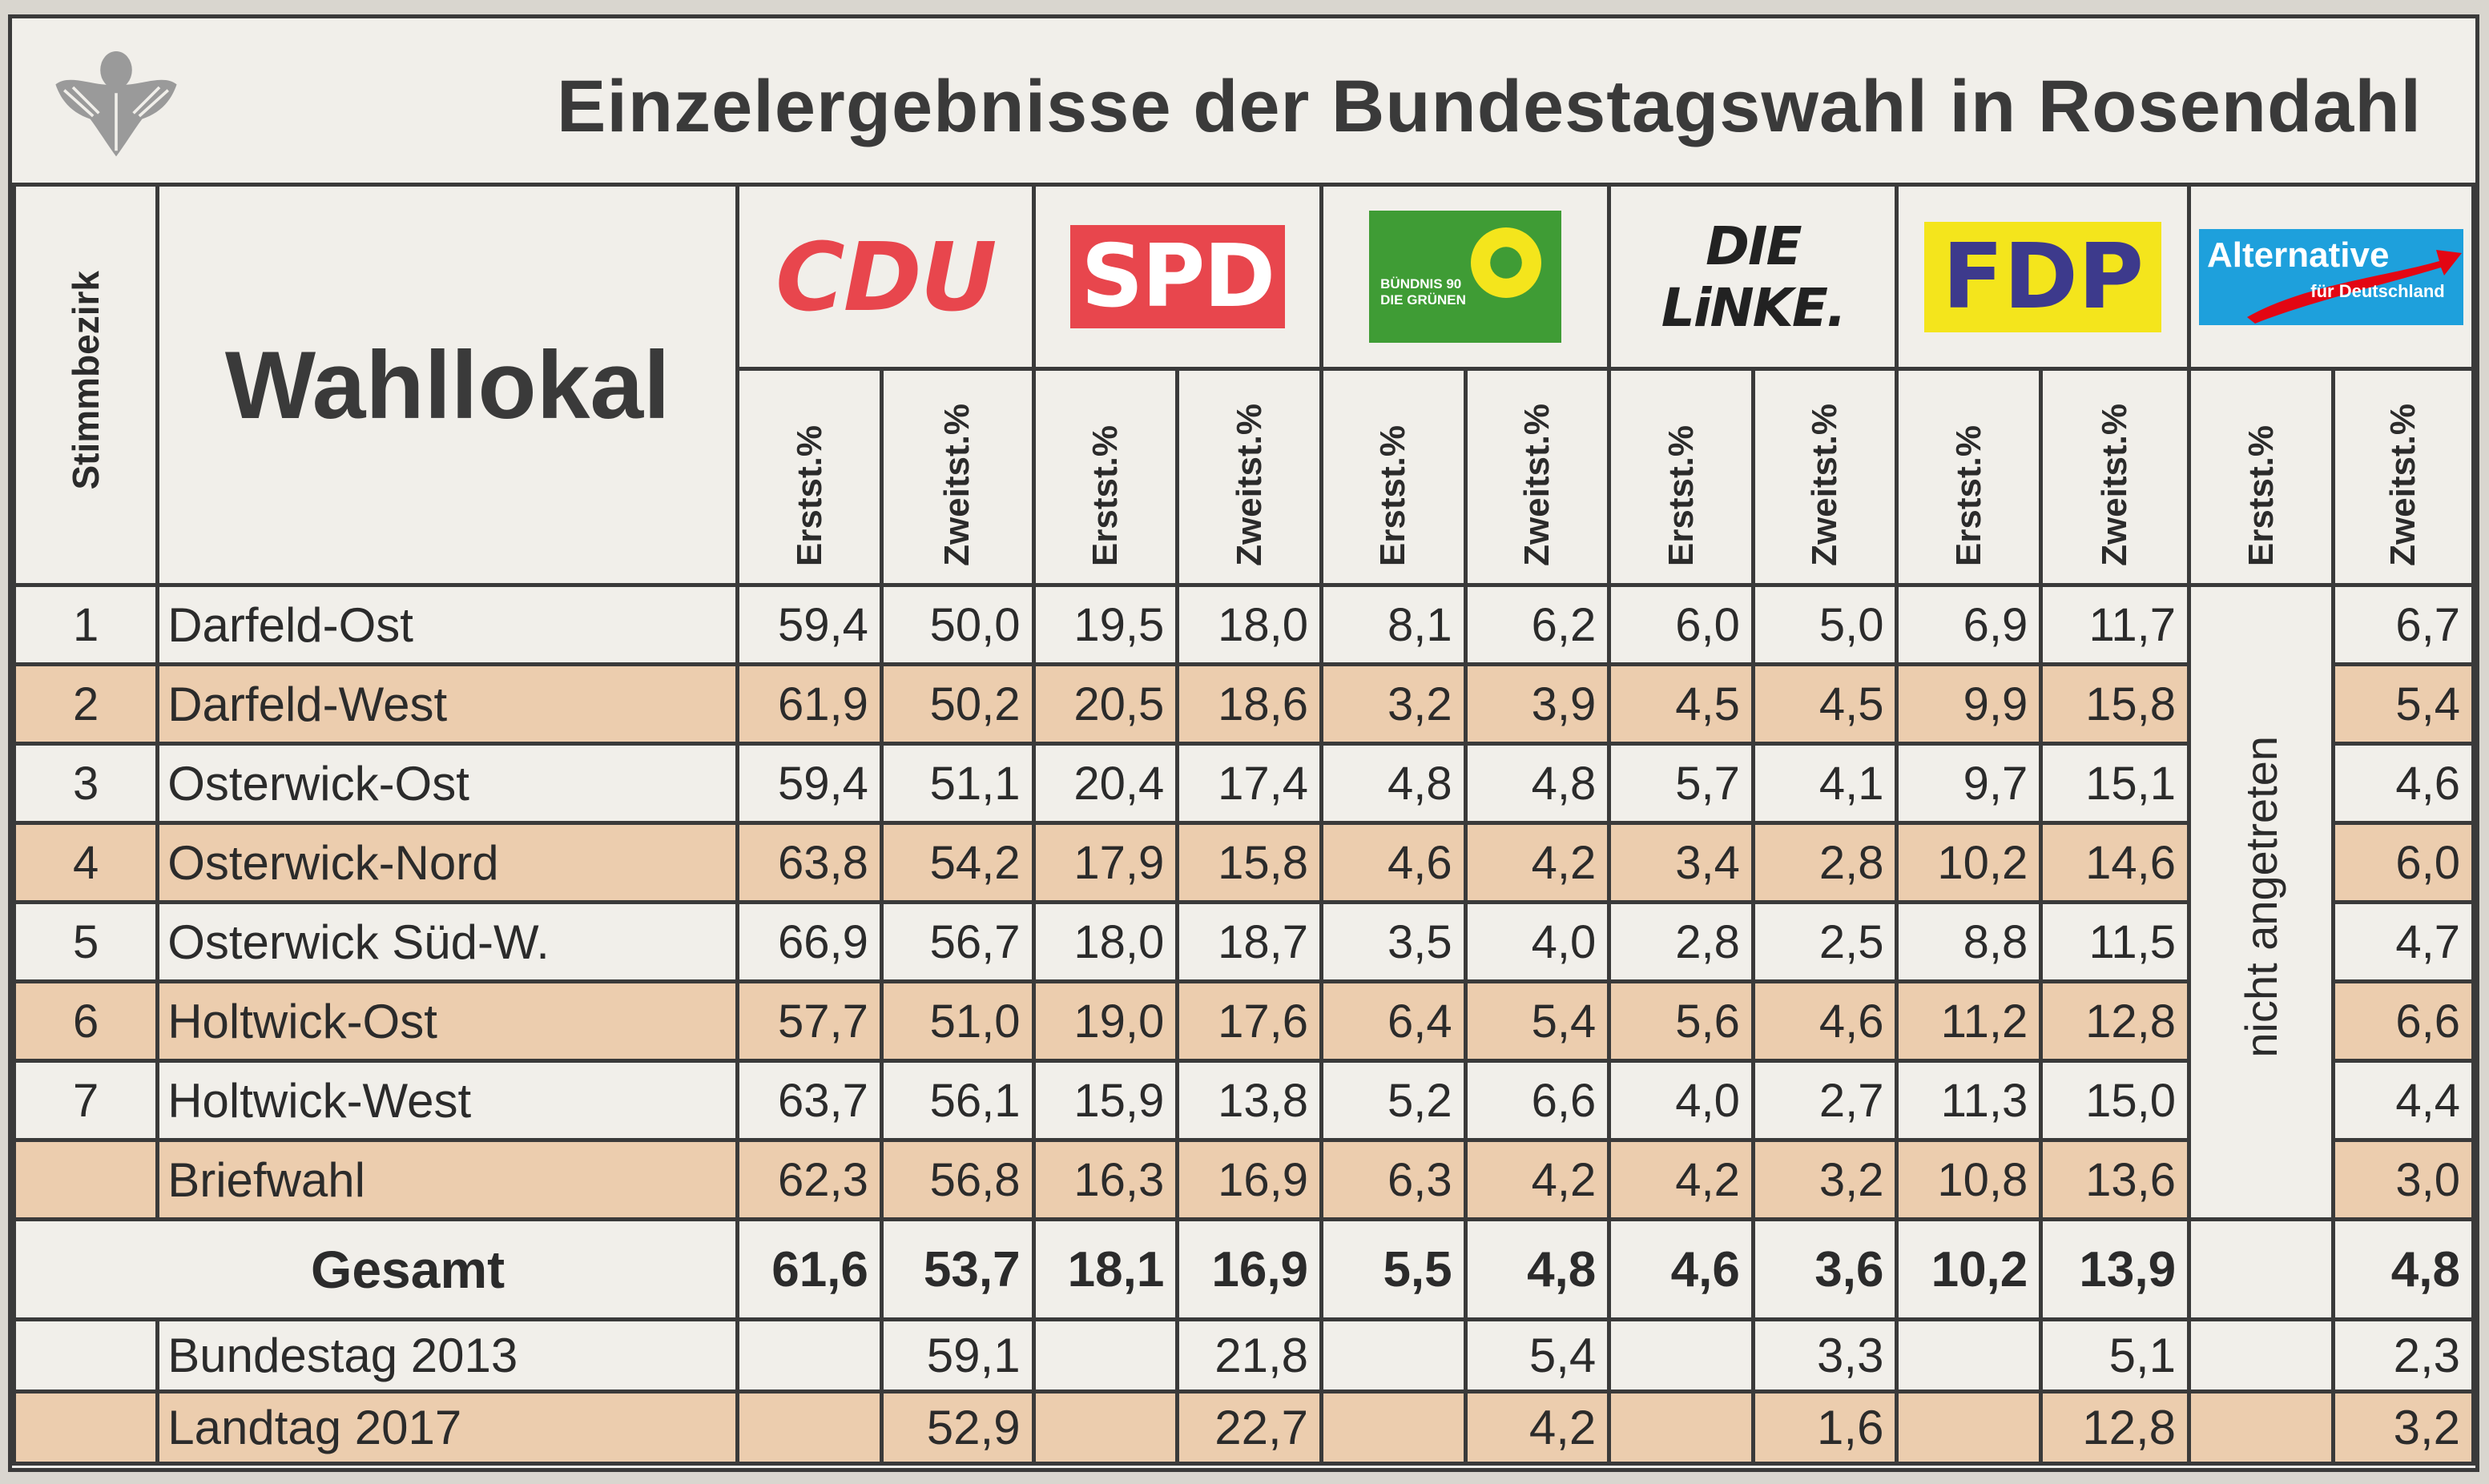 This screenshot has height=1484, width=2489. I want to click on linke-logo: DIE LiNKE., so click(1753, 277).